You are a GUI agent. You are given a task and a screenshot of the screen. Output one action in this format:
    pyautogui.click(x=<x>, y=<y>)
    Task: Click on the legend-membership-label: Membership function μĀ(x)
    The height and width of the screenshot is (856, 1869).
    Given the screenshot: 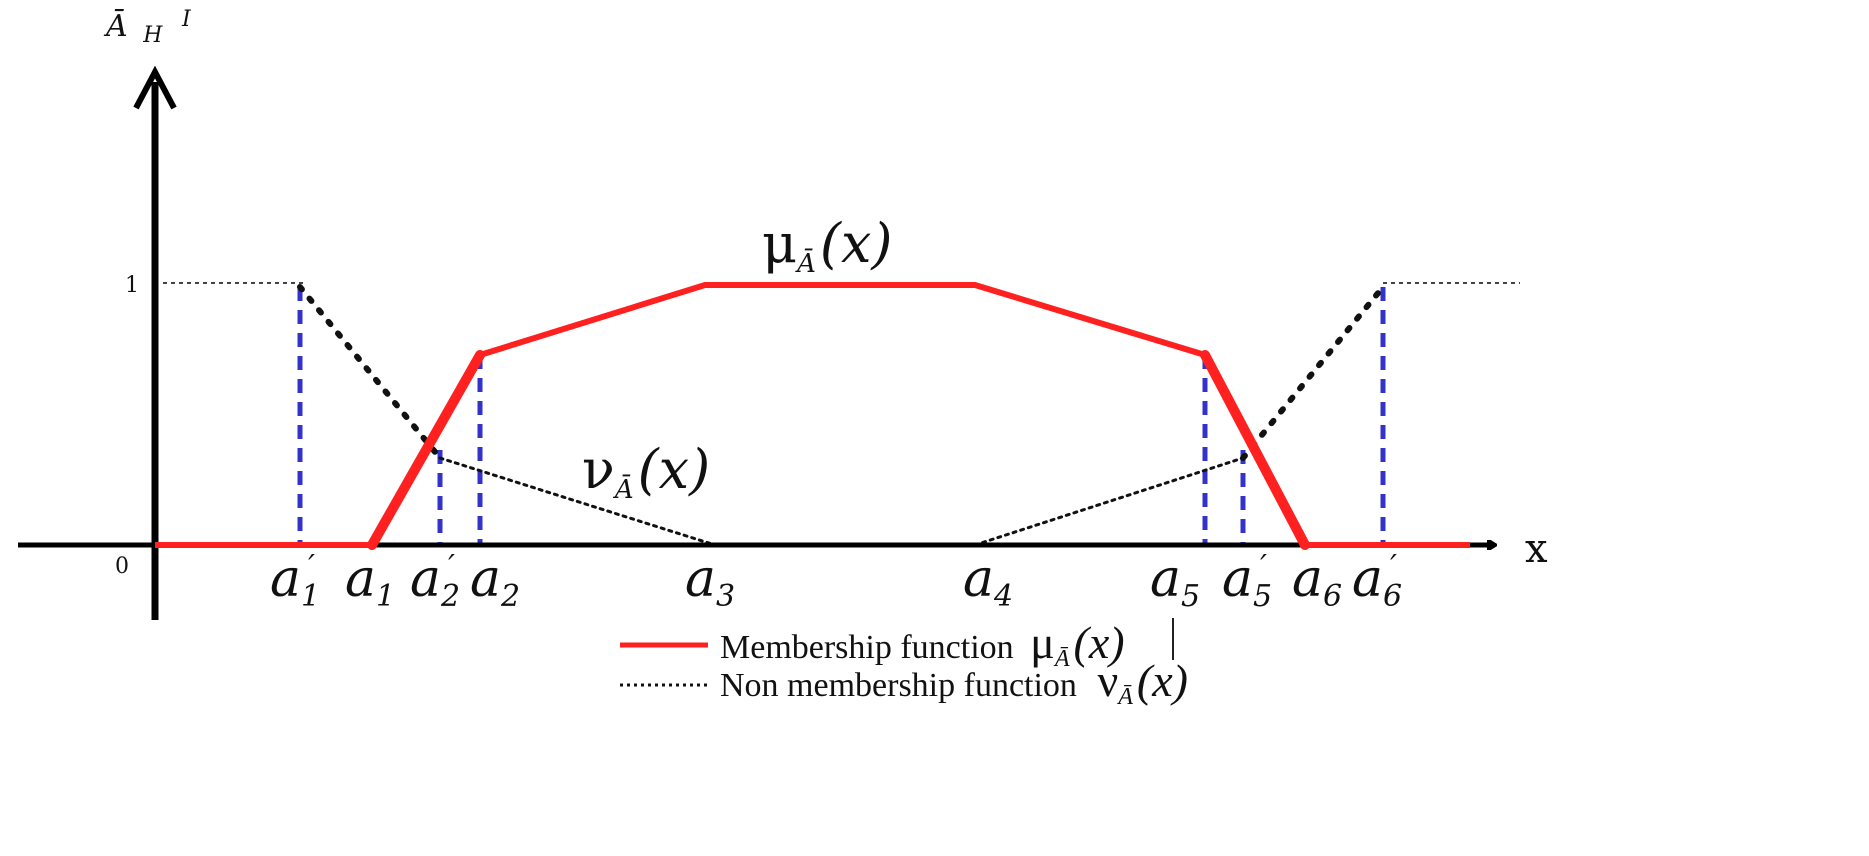 What is the action you would take?
    pyautogui.click(x=922, y=644)
    